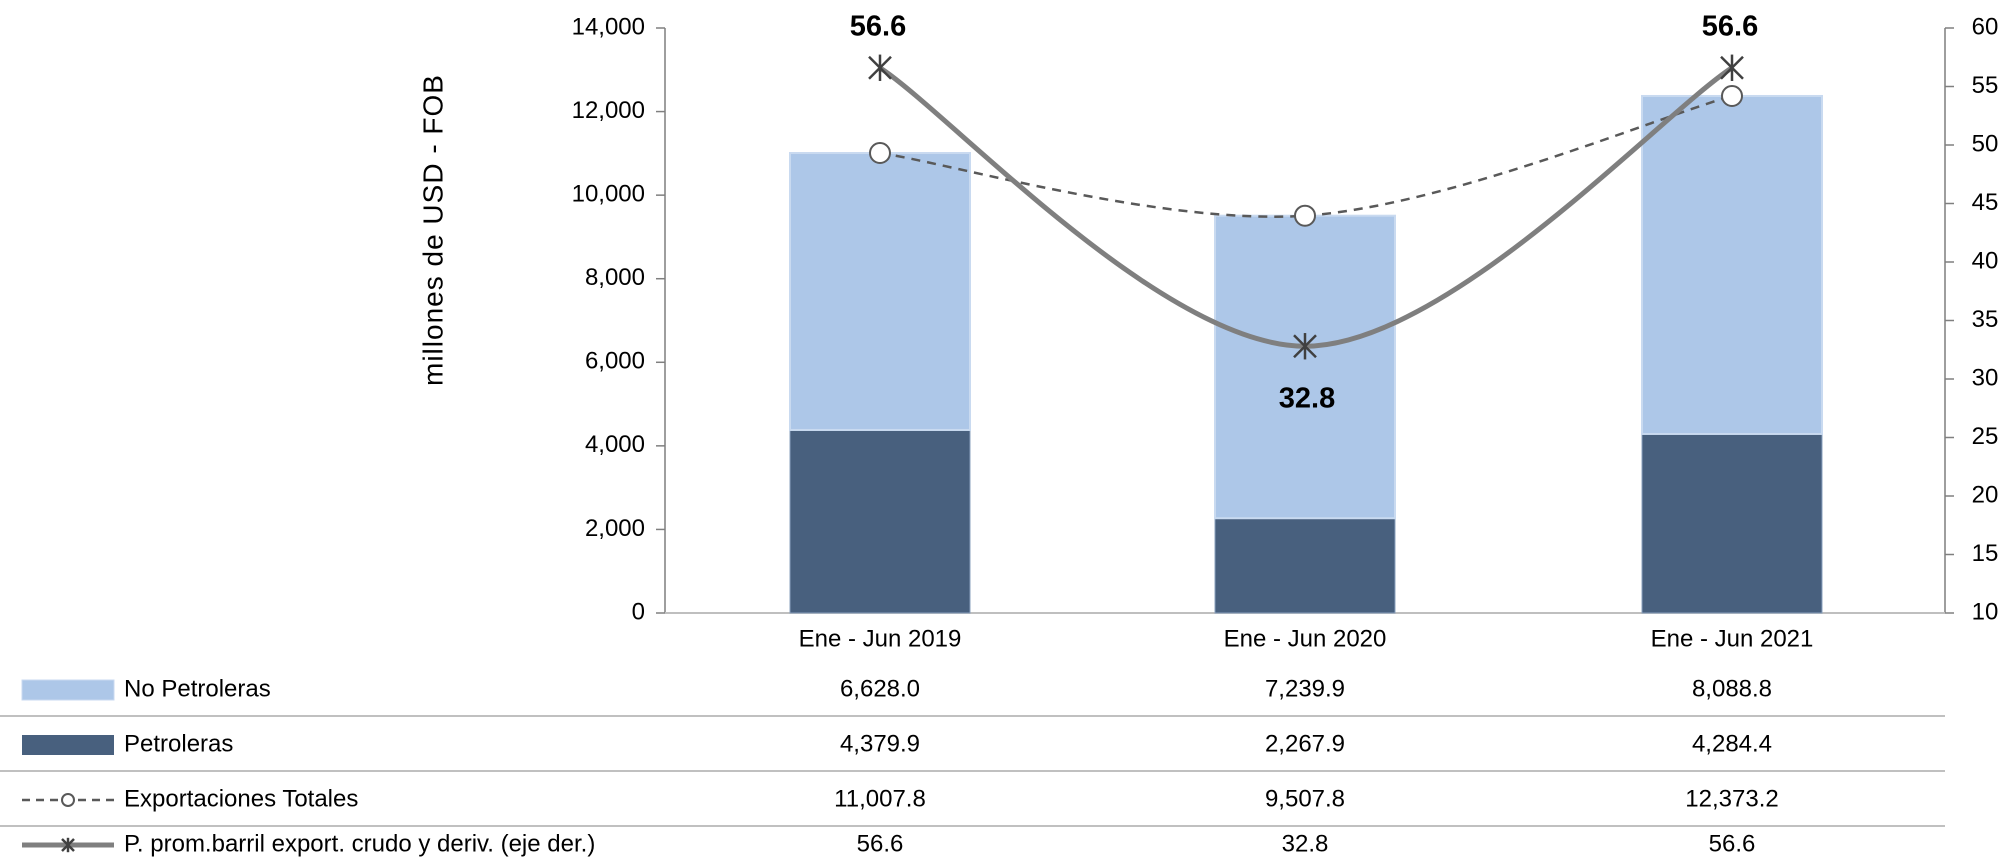 This screenshot has height=868, width=2005. I want to click on table-series-name: No Petroleras, so click(197, 688).